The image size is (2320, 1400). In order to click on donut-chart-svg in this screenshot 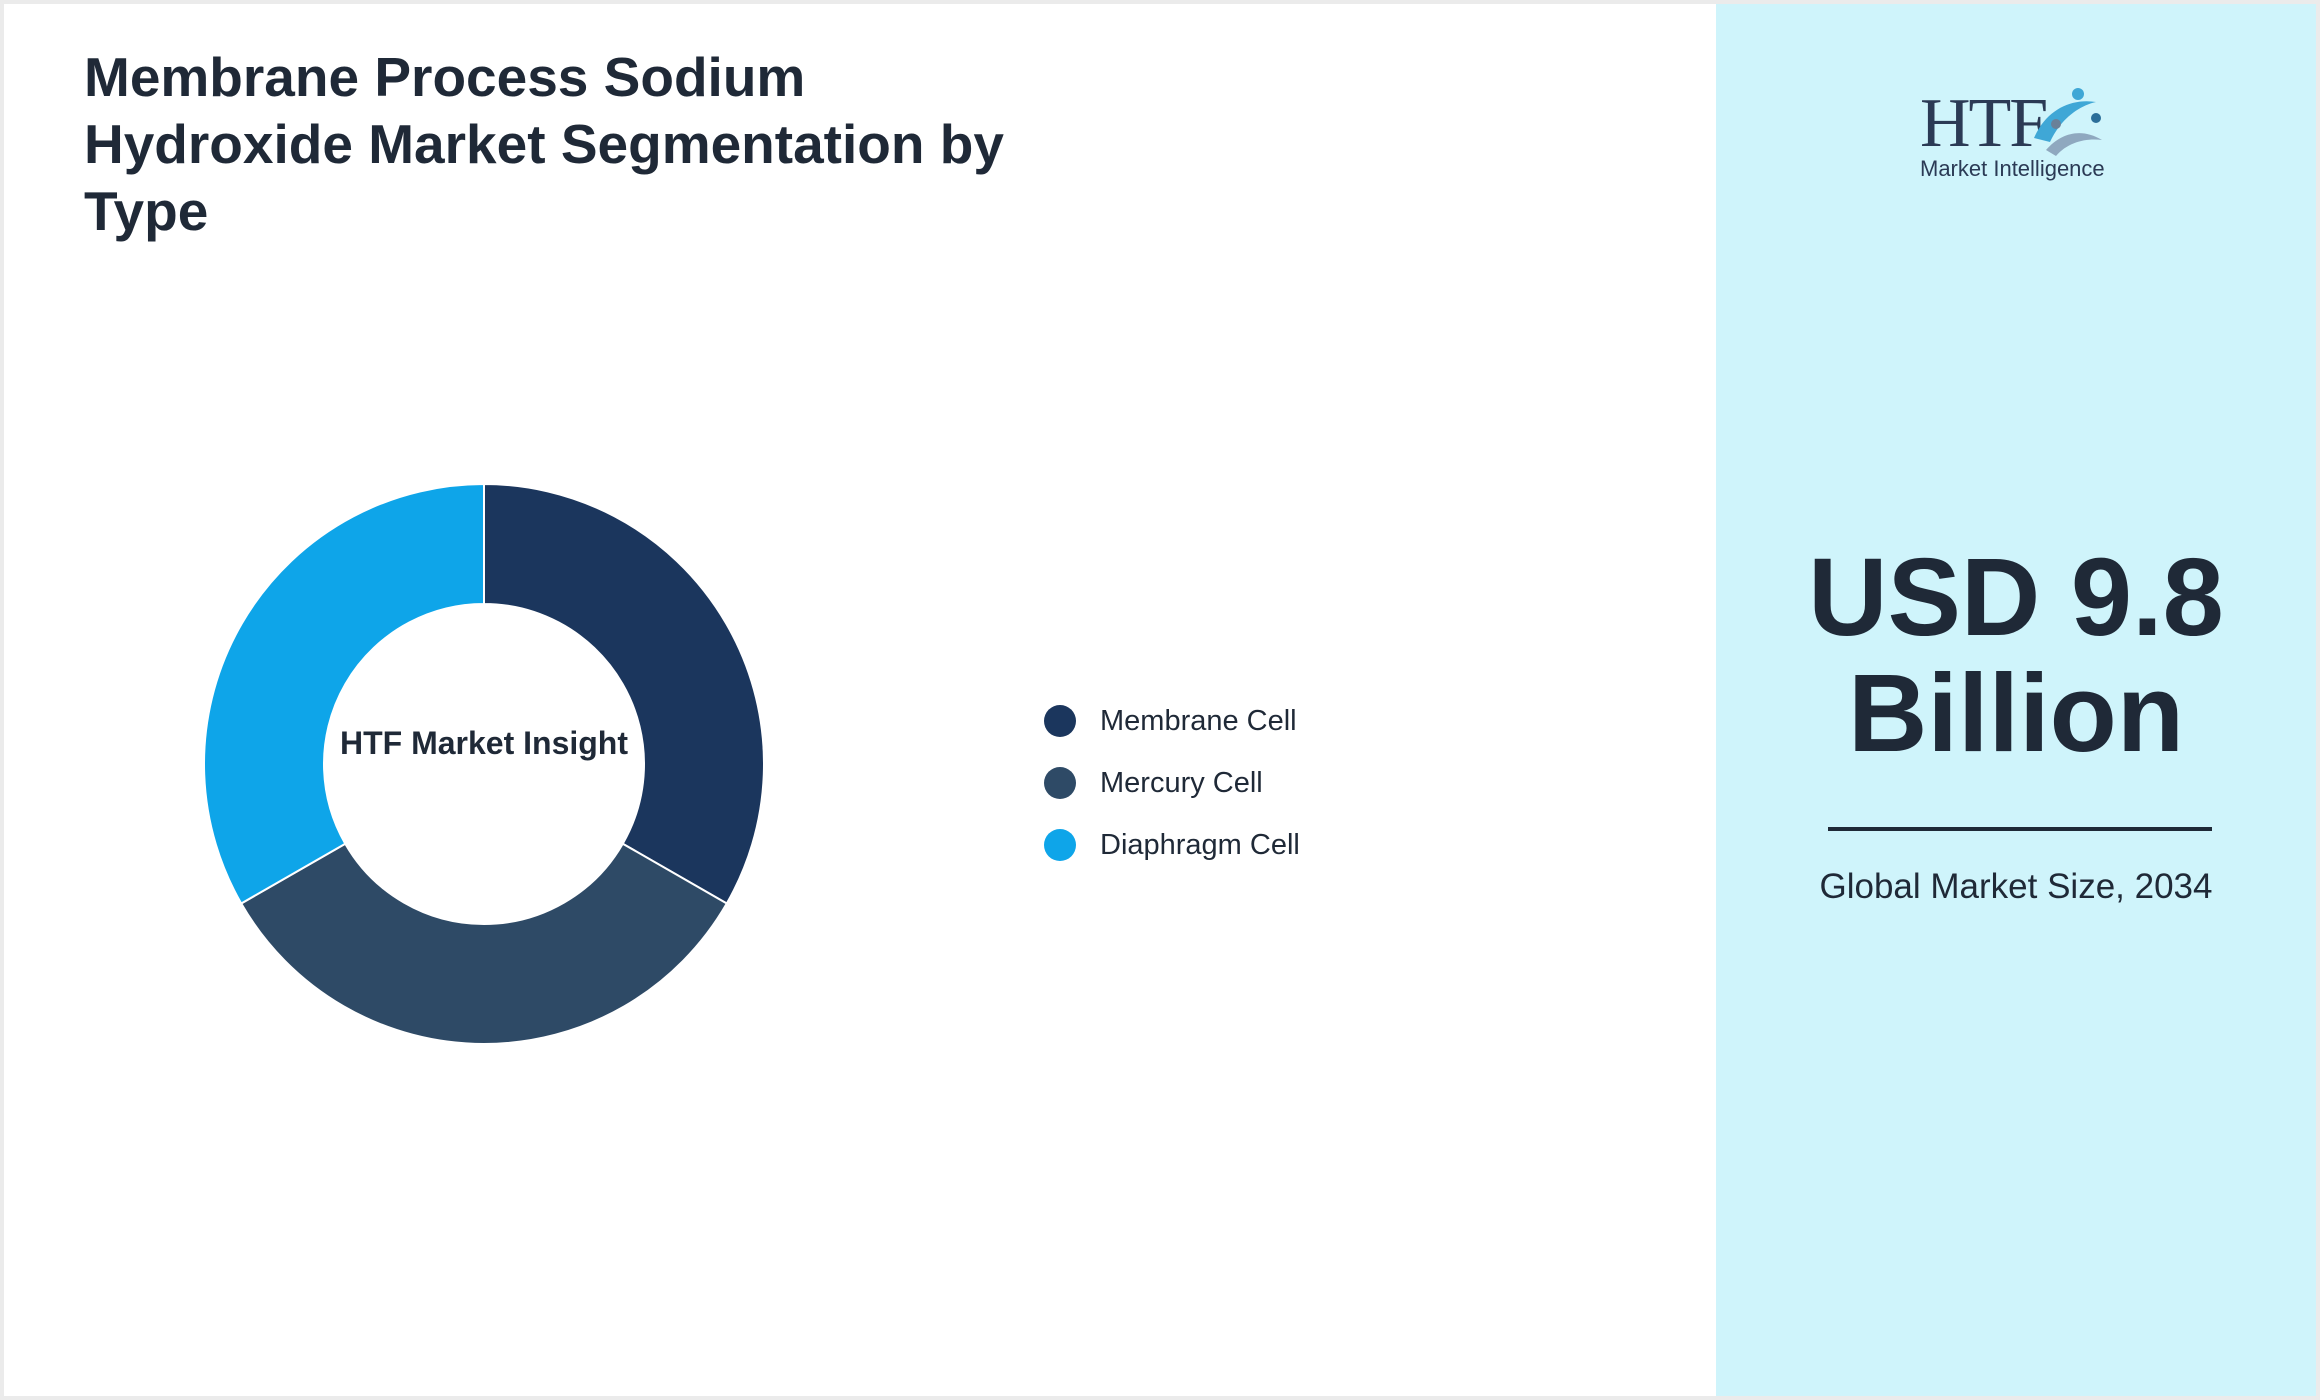, I will do `click(484, 763)`.